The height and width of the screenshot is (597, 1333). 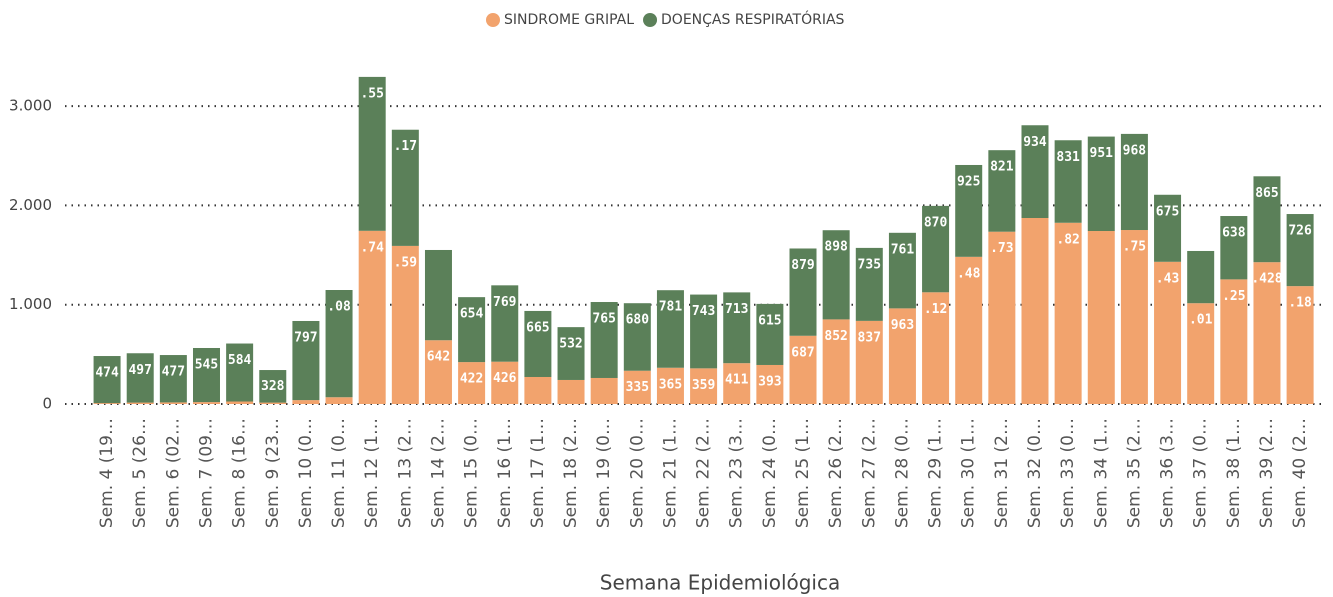 What do you see at coordinates (1135, 150) in the screenshot?
I see `data-label: 968` at bounding box center [1135, 150].